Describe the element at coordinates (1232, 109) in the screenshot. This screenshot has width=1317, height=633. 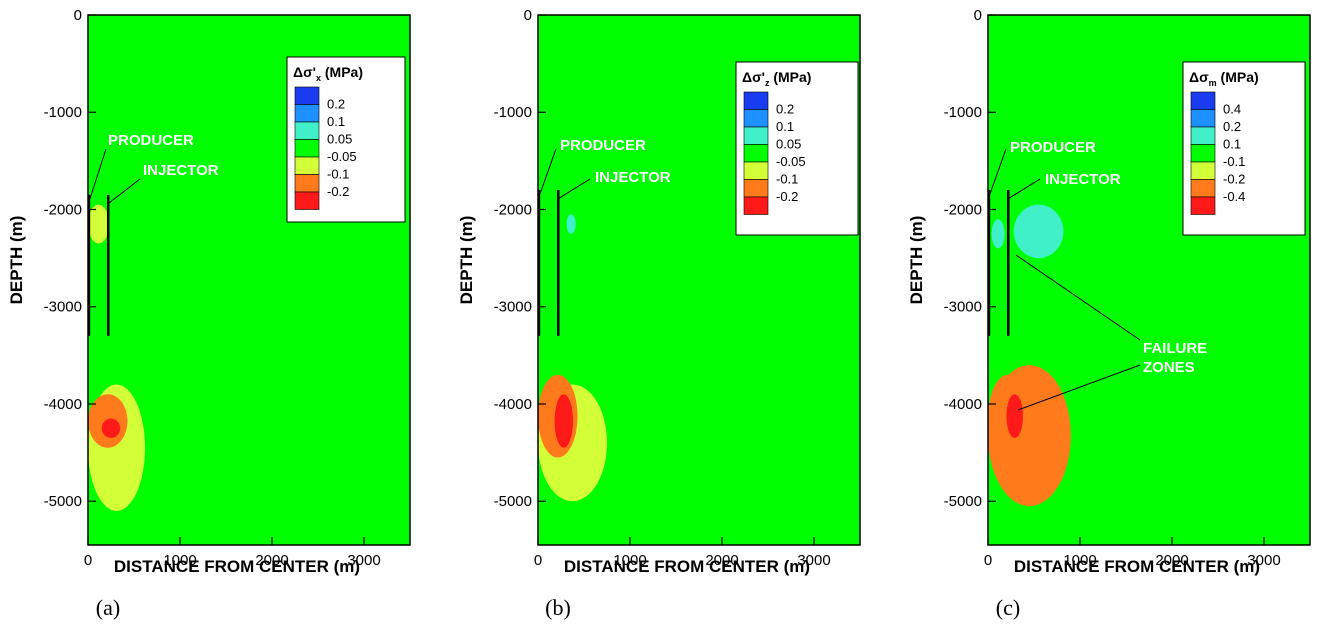
I see `legend-level-label: 0.4` at that location.